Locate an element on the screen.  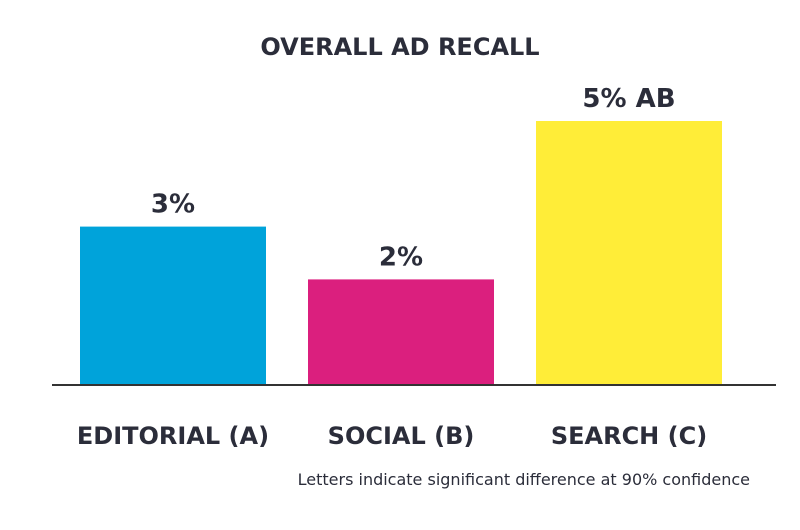
chart-title: OVERALL AD RECALL is located at coordinates (399, 47).